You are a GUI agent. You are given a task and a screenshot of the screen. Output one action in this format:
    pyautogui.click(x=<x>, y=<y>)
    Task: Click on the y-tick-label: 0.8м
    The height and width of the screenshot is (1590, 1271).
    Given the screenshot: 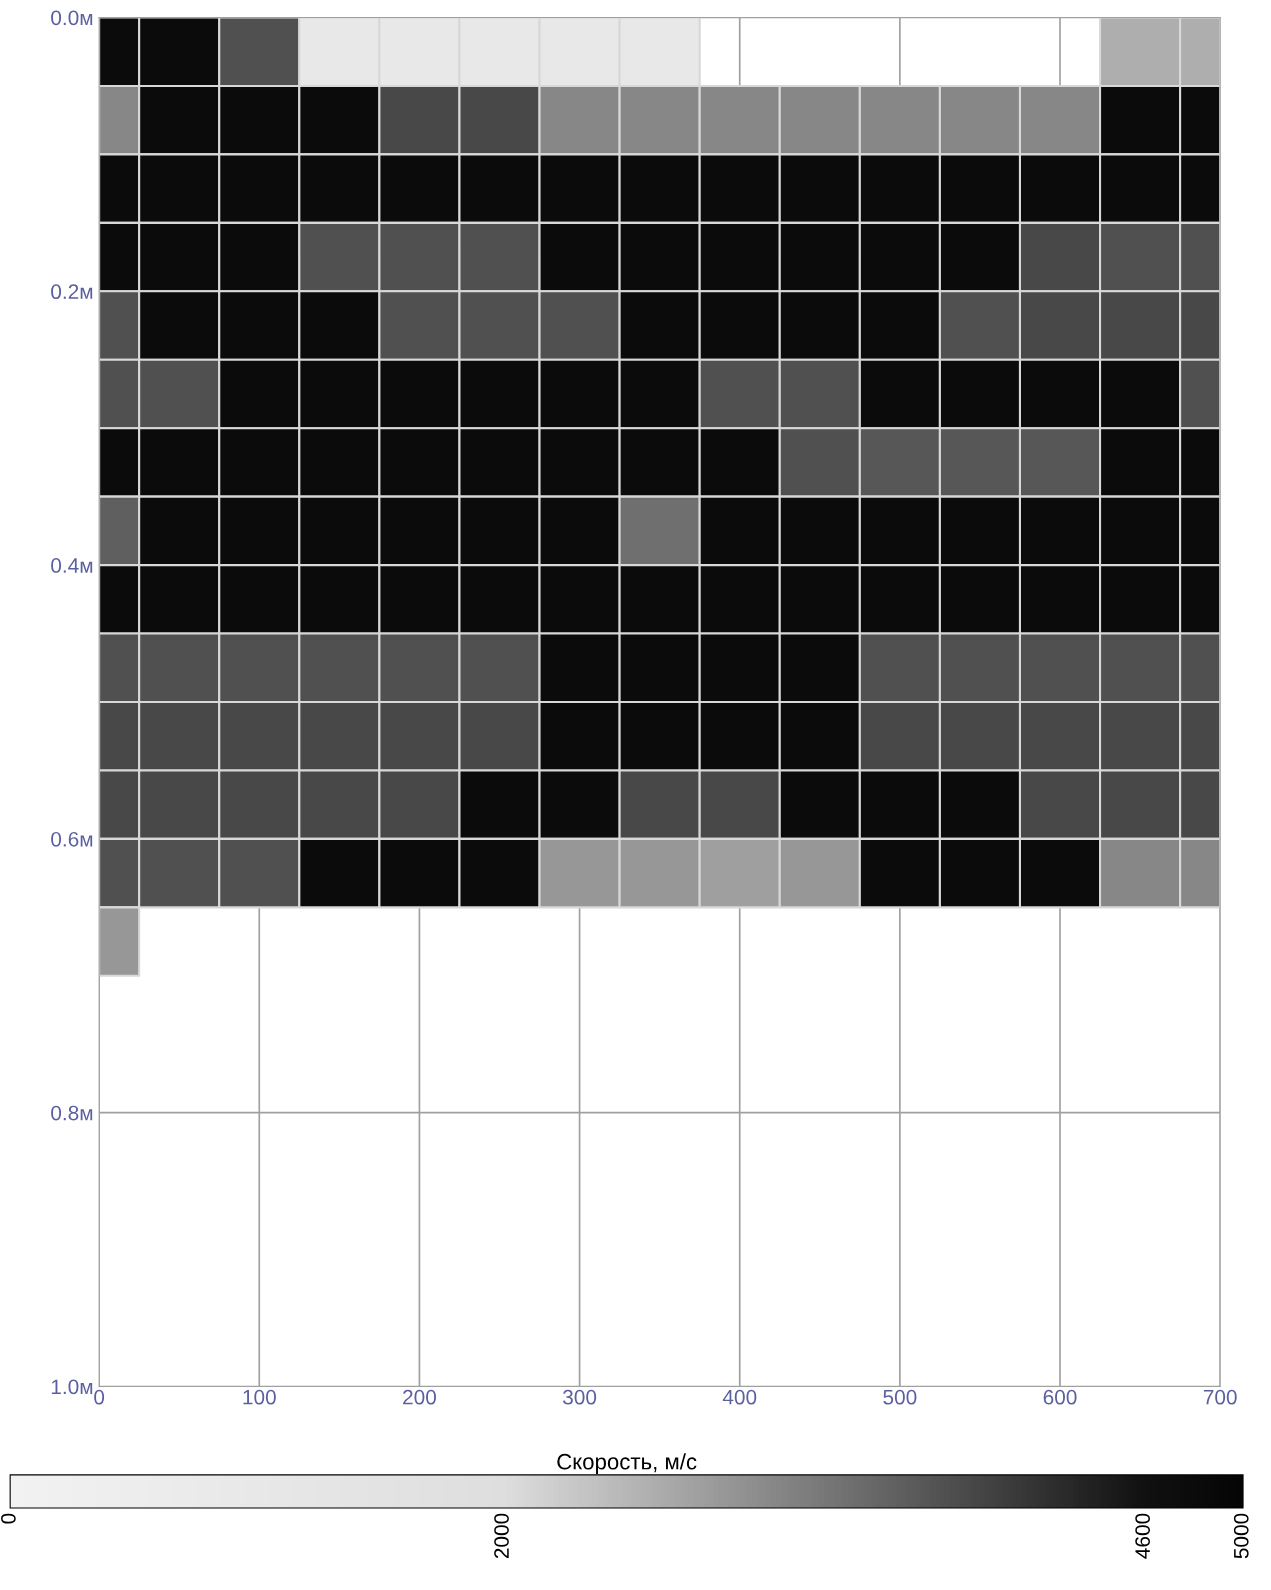 What is the action you would take?
    pyautogui.click(x=72, y=1113)
    